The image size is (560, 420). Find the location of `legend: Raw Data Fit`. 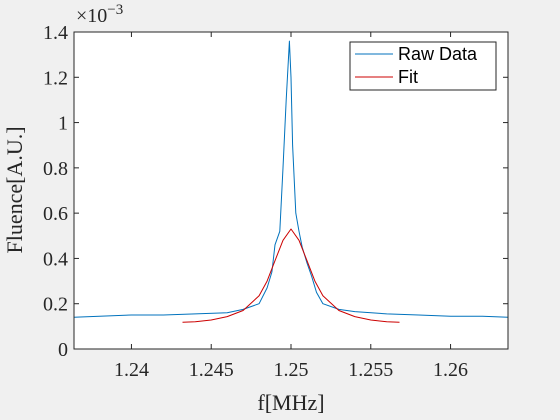

legend: Raw Data Fit is located at coordinates (423, 66).